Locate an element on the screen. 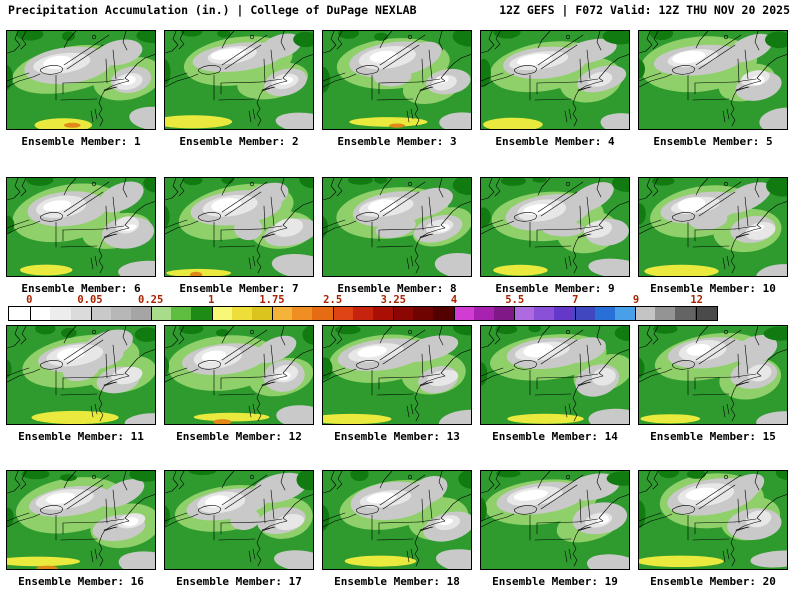 This screenshot has width=800, height=600. ensemble-member-label: Ensemble Member: 16 is located at coordinates (81, 581).